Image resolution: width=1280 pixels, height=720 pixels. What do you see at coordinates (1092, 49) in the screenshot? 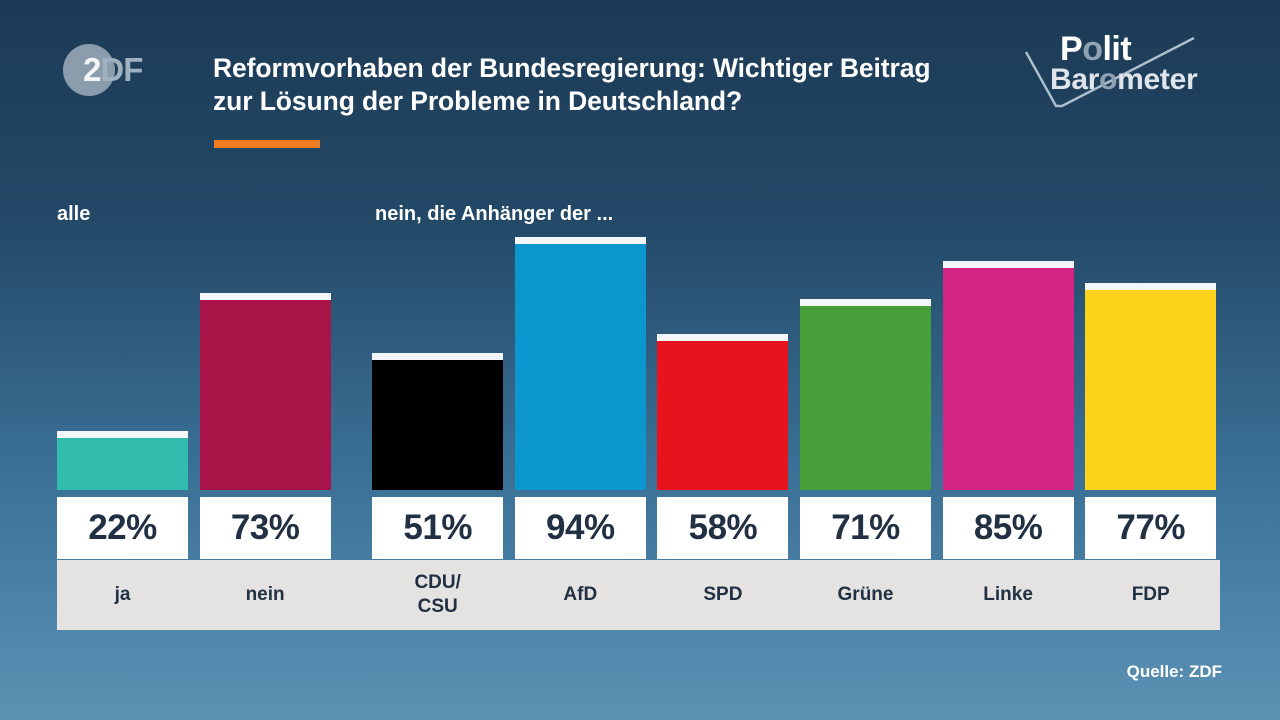
I see `pb-l1-b: o` at bounding box center [1092, 49].